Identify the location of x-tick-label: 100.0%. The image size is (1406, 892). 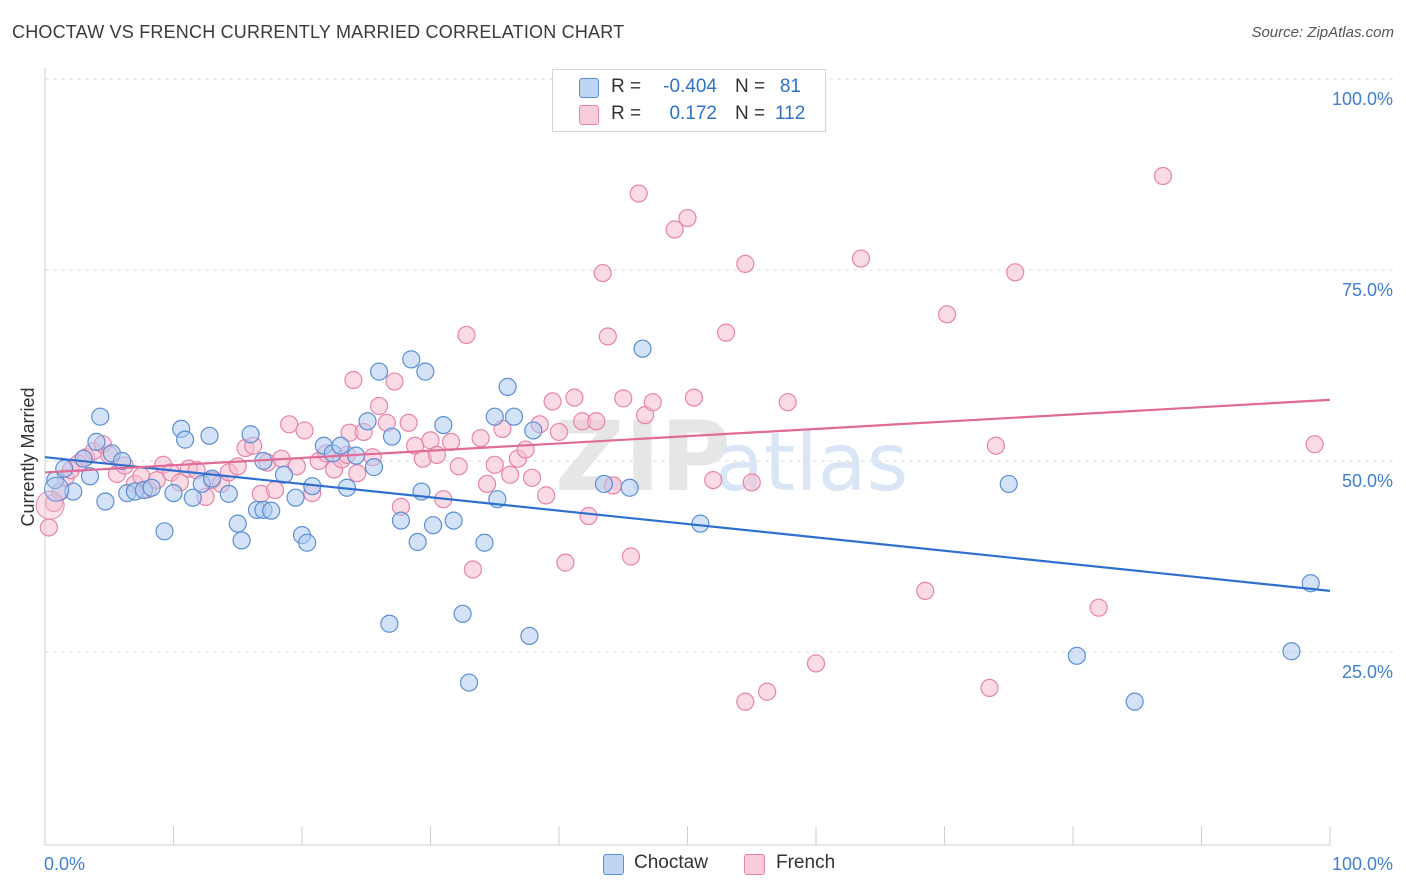
(1362, 864).